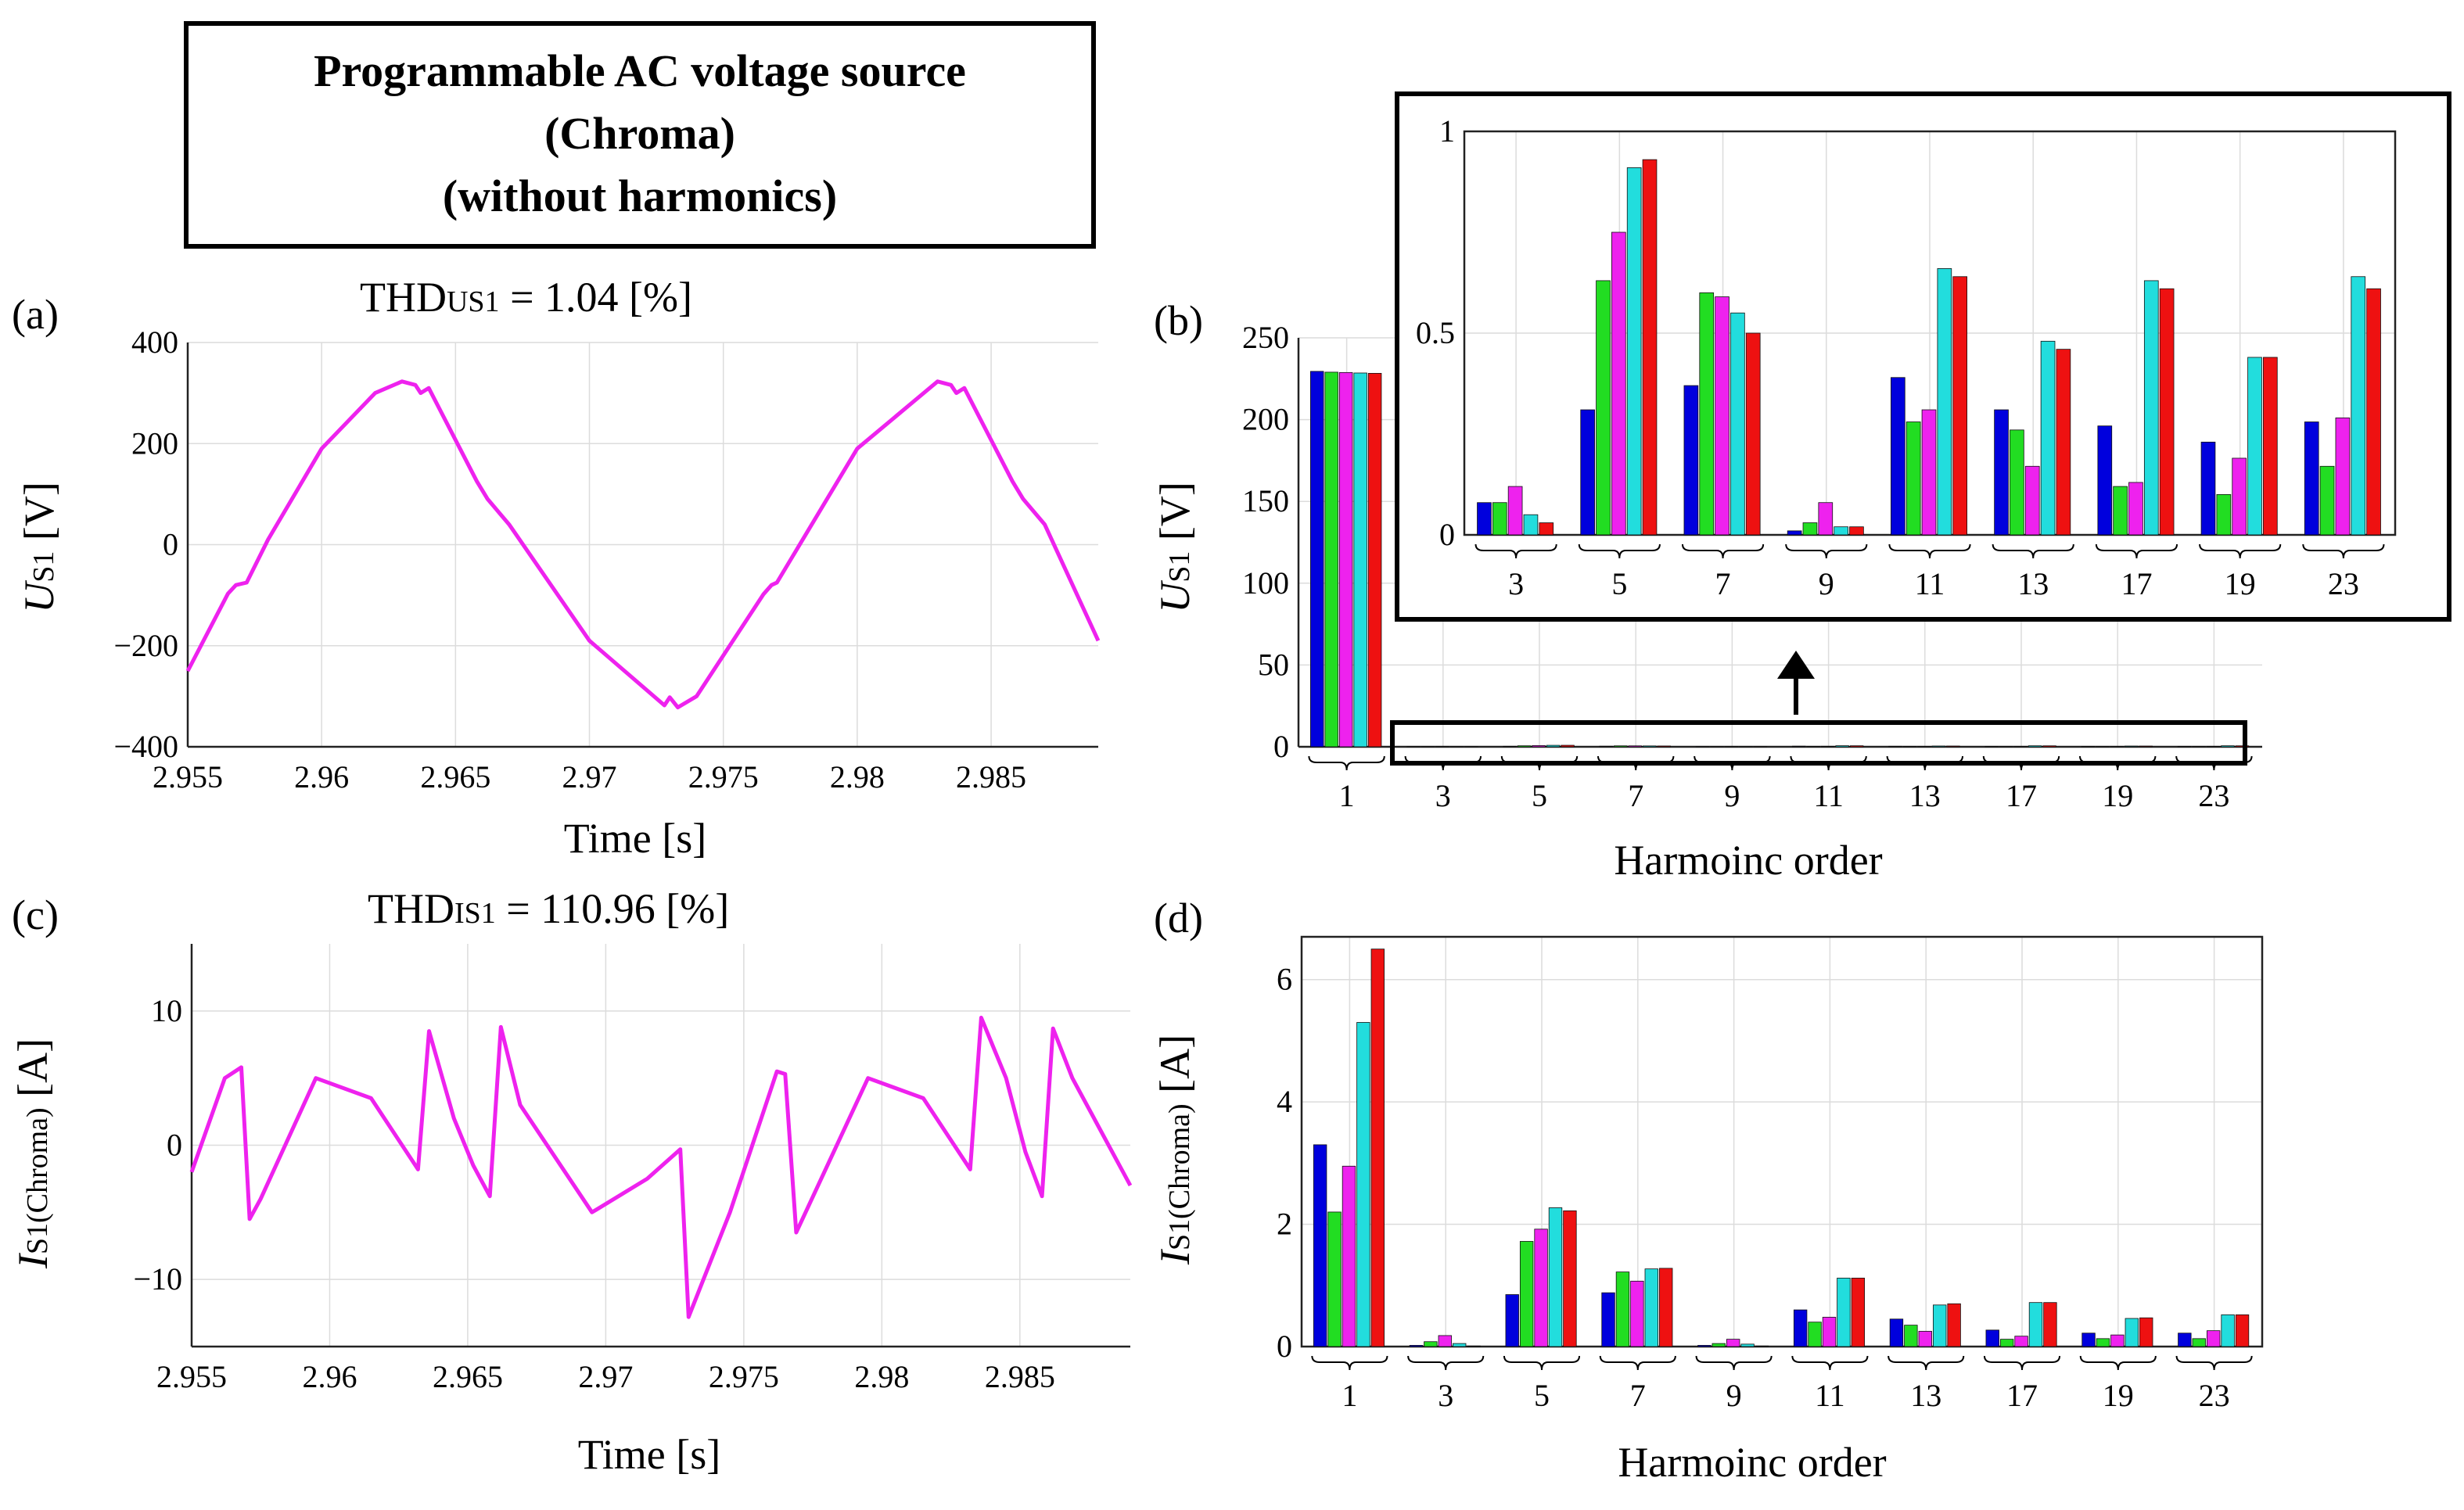  I want to click on bar-19-s3, so click(2117, 1340).